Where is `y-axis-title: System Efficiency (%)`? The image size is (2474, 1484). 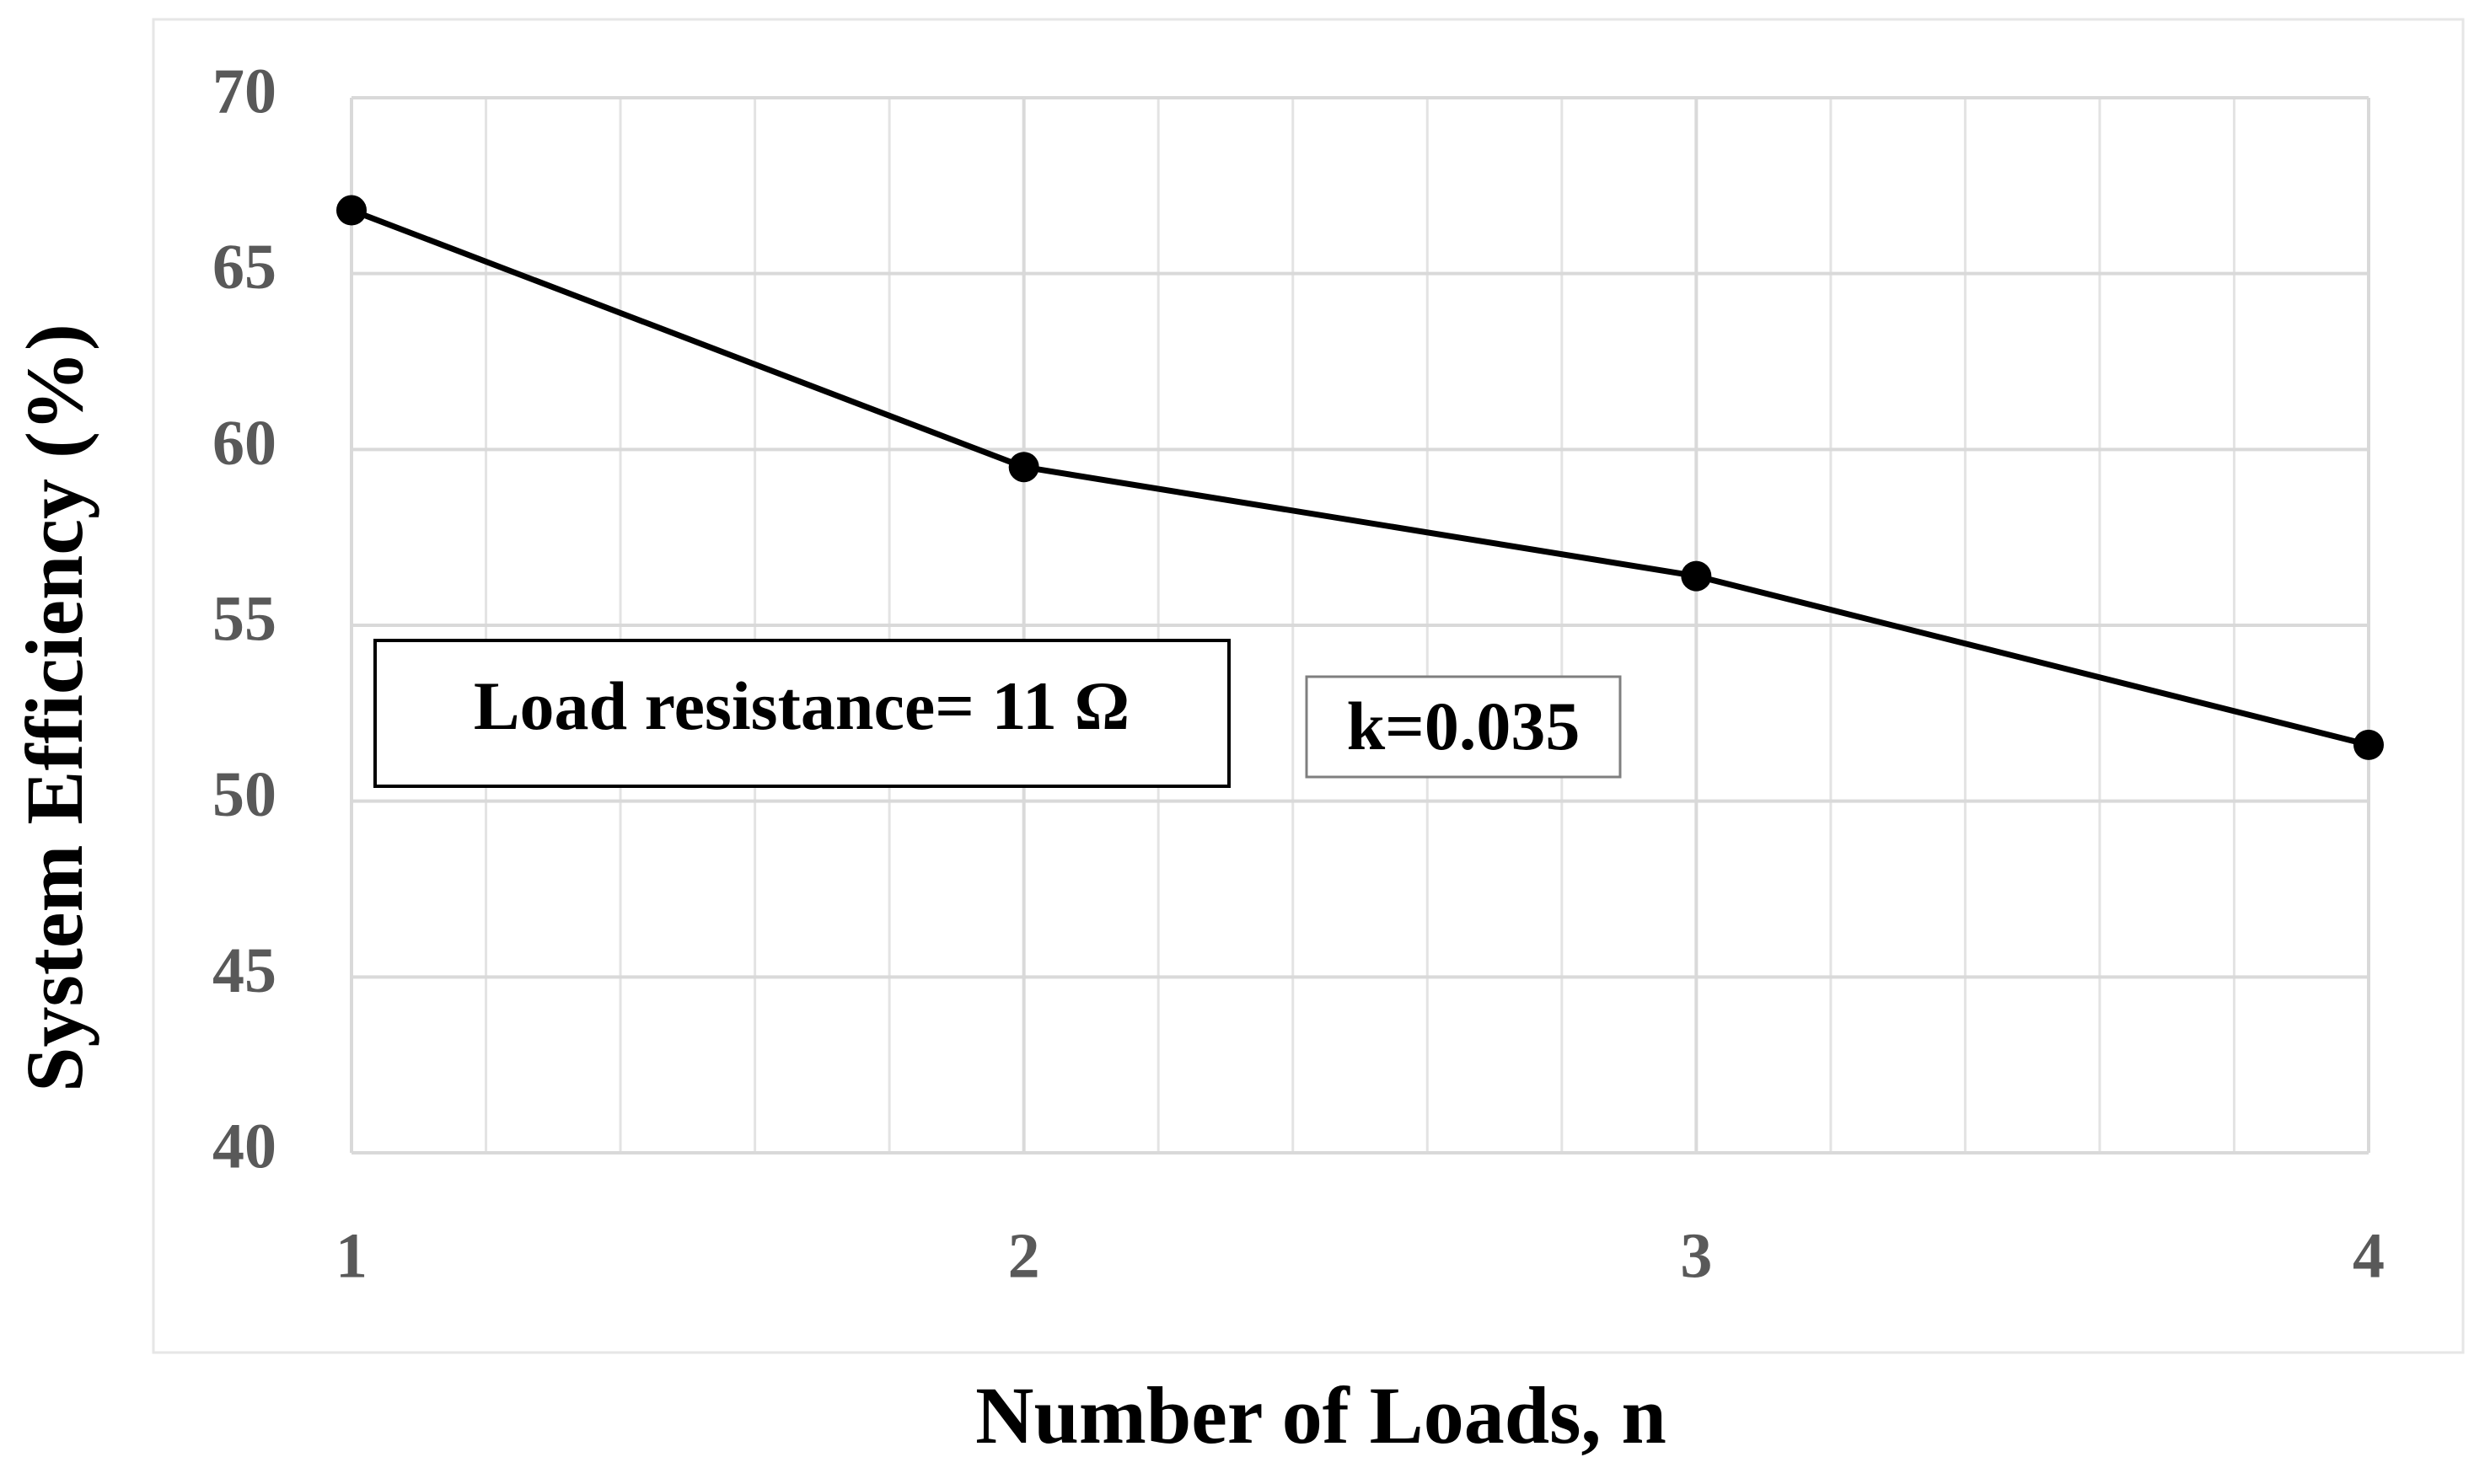 y-axis-title: System Efficiency (%) is located at coordinates (54, 708).